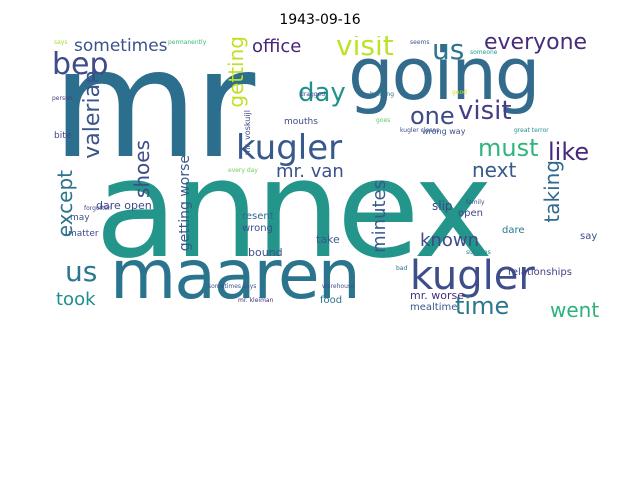  What do you see at coordinates (475, 202) in the screenshot?
I see `word-65: family` at bounding box center [475, 202].